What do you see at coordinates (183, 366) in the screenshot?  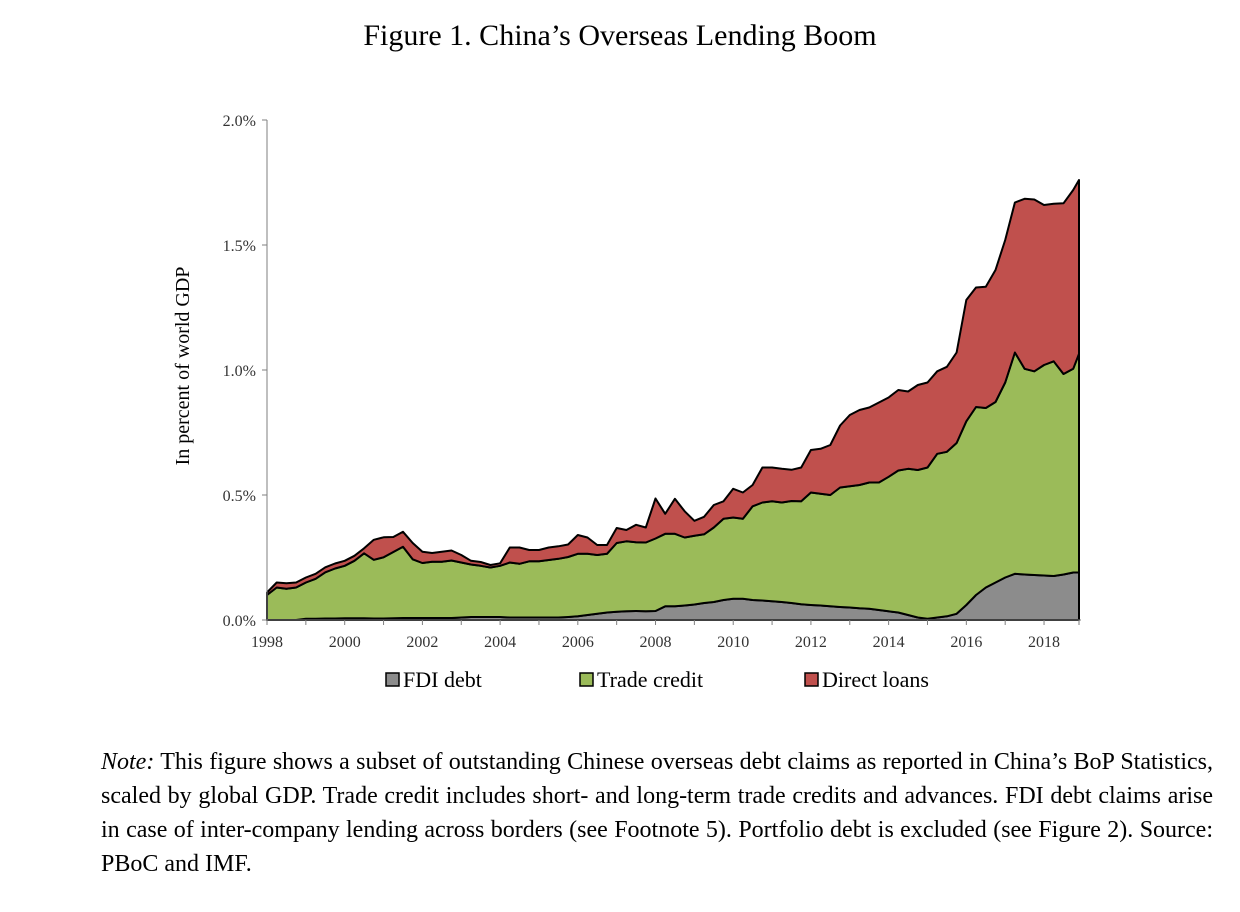 I see `y-axis-title: In percent of world GDP` at bounding box center [183, 366].